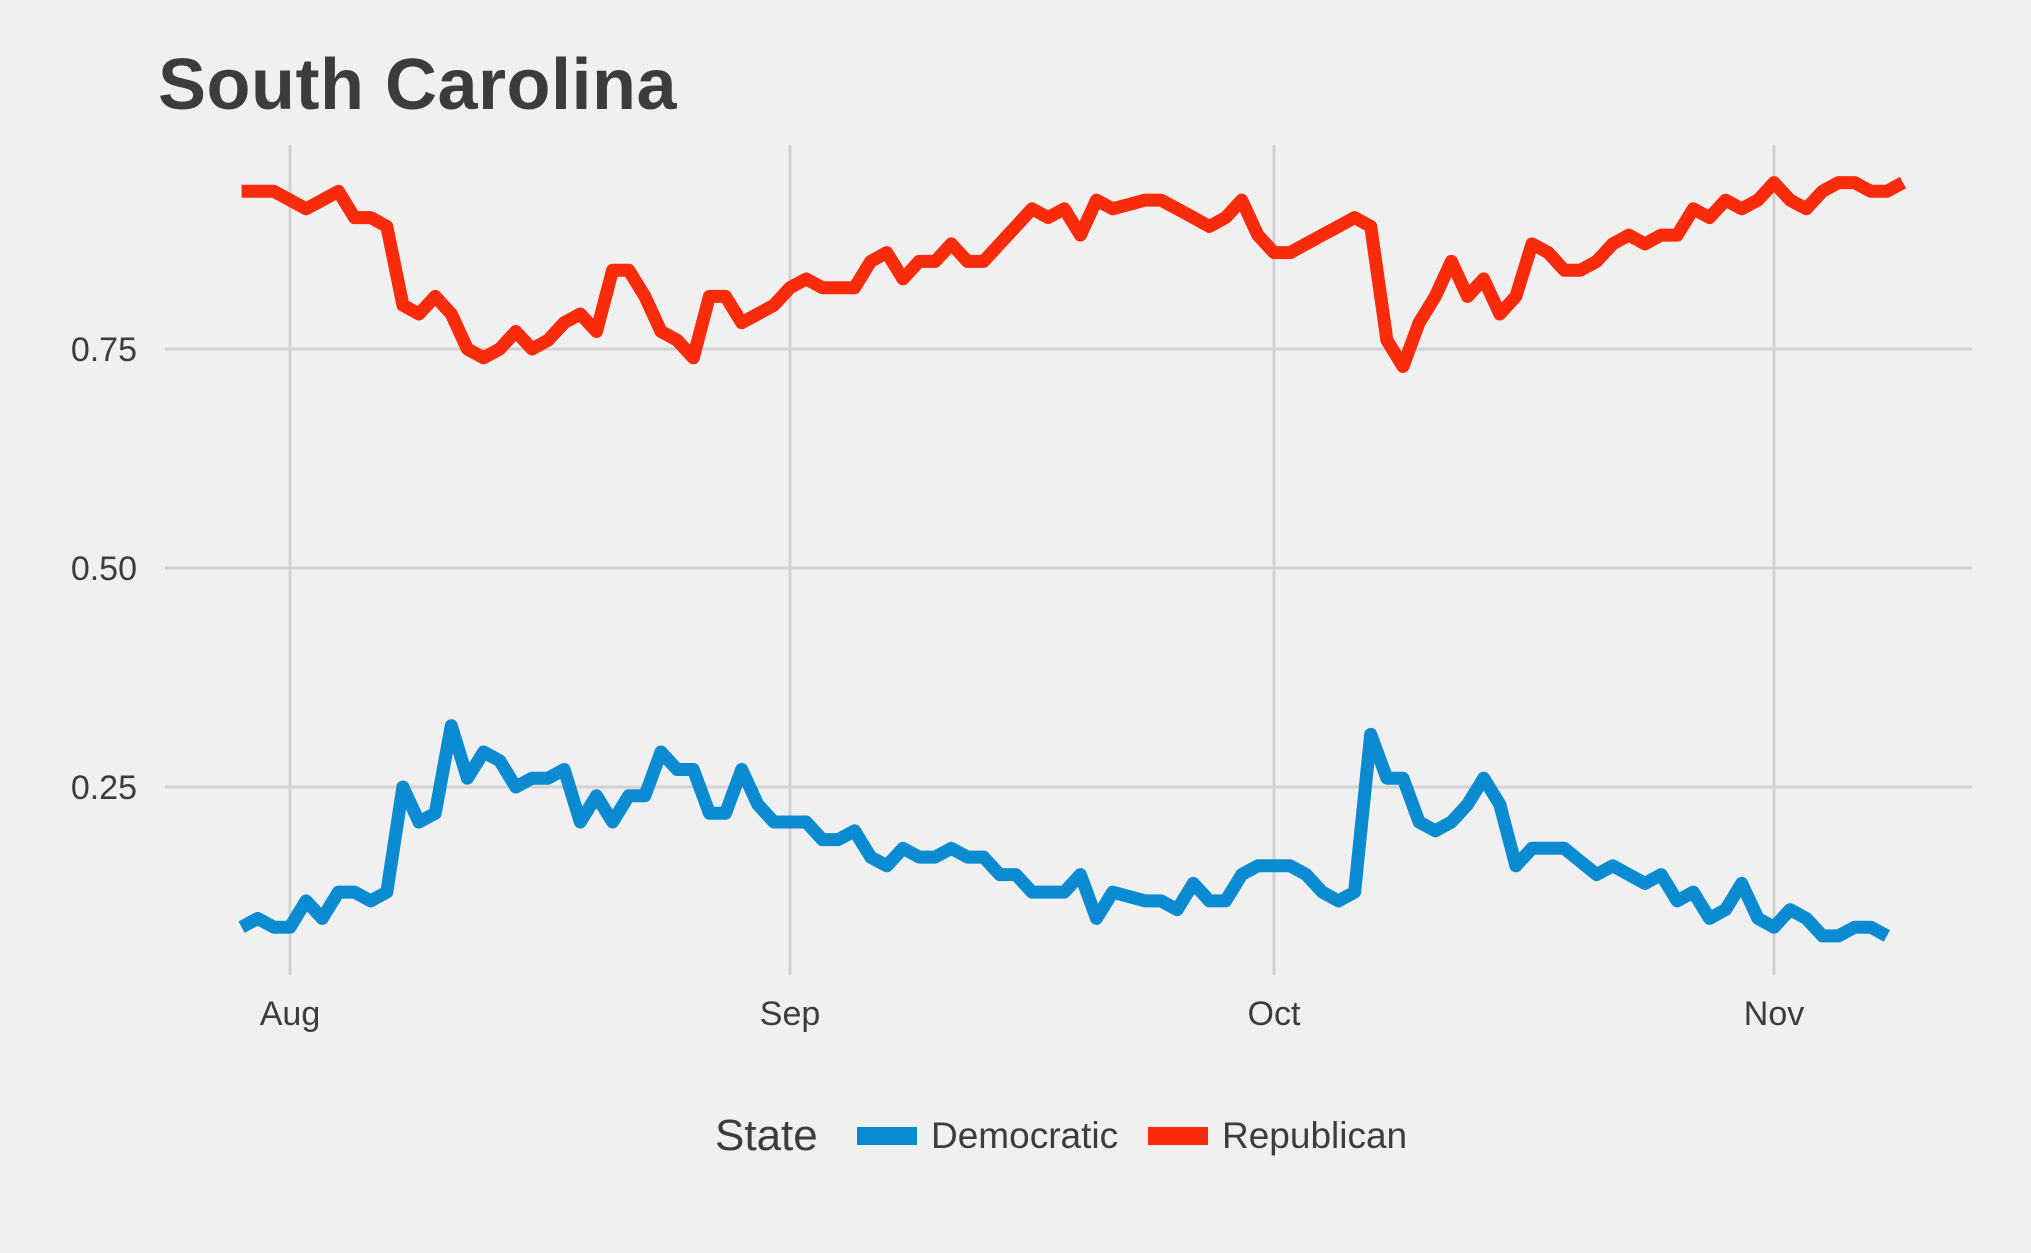 This screenshot has width=2031, height=1253. I want to click on series-line-republican, so click(1074, 274).